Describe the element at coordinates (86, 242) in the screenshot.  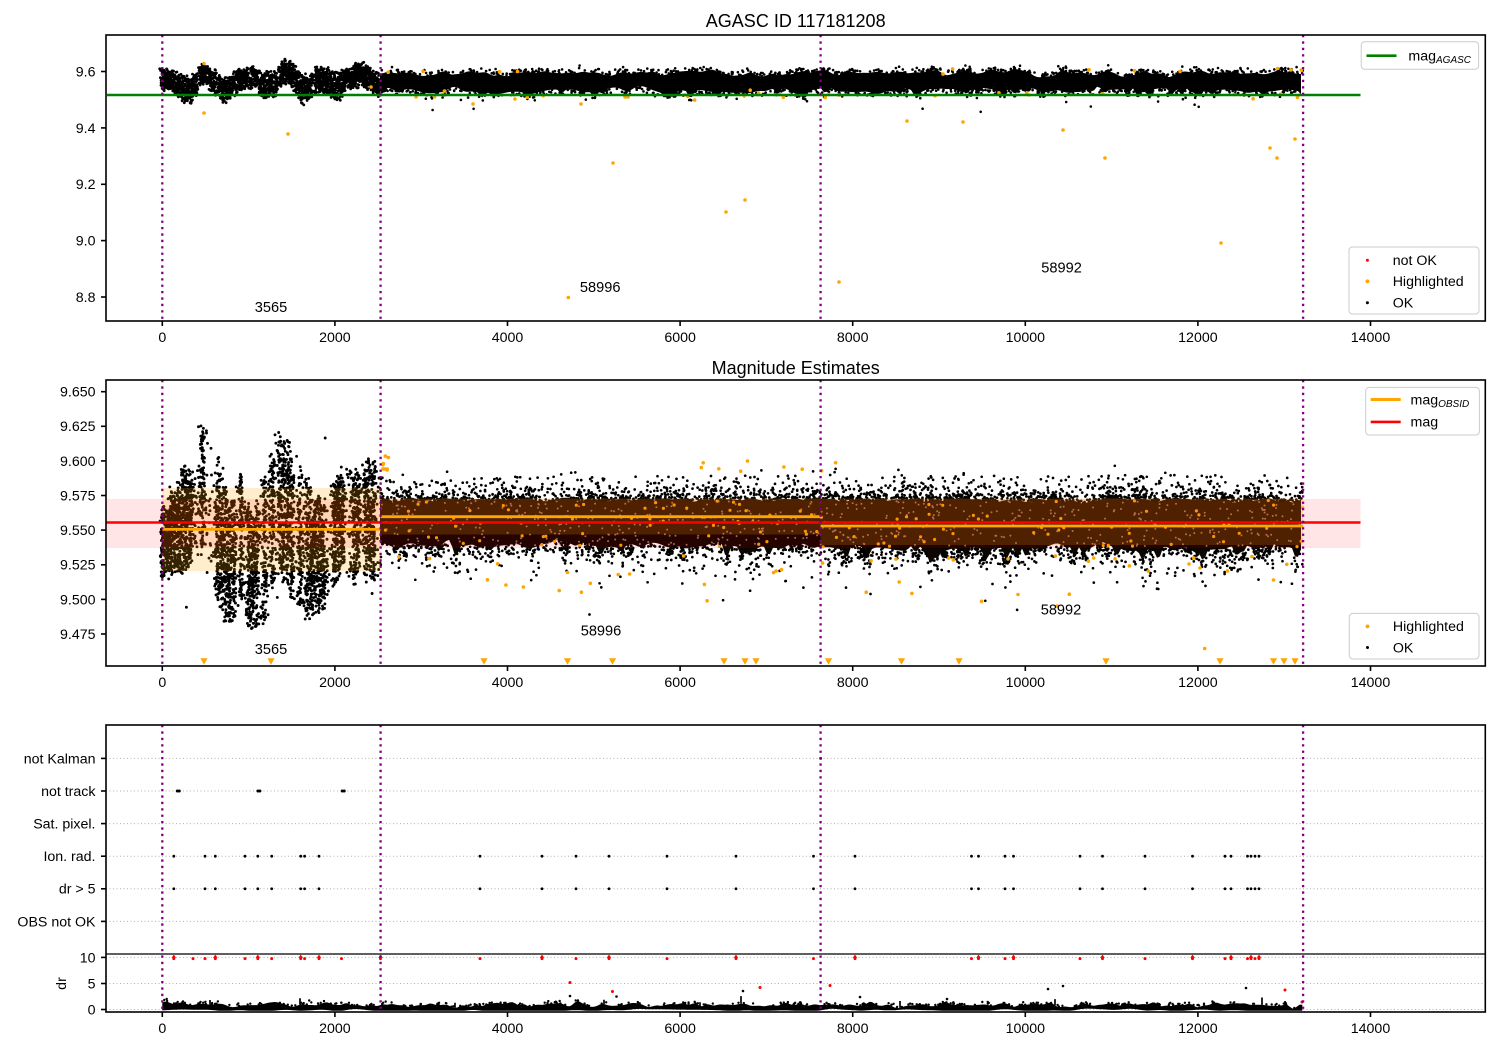
I see `svg-text: 9.0` at that location.